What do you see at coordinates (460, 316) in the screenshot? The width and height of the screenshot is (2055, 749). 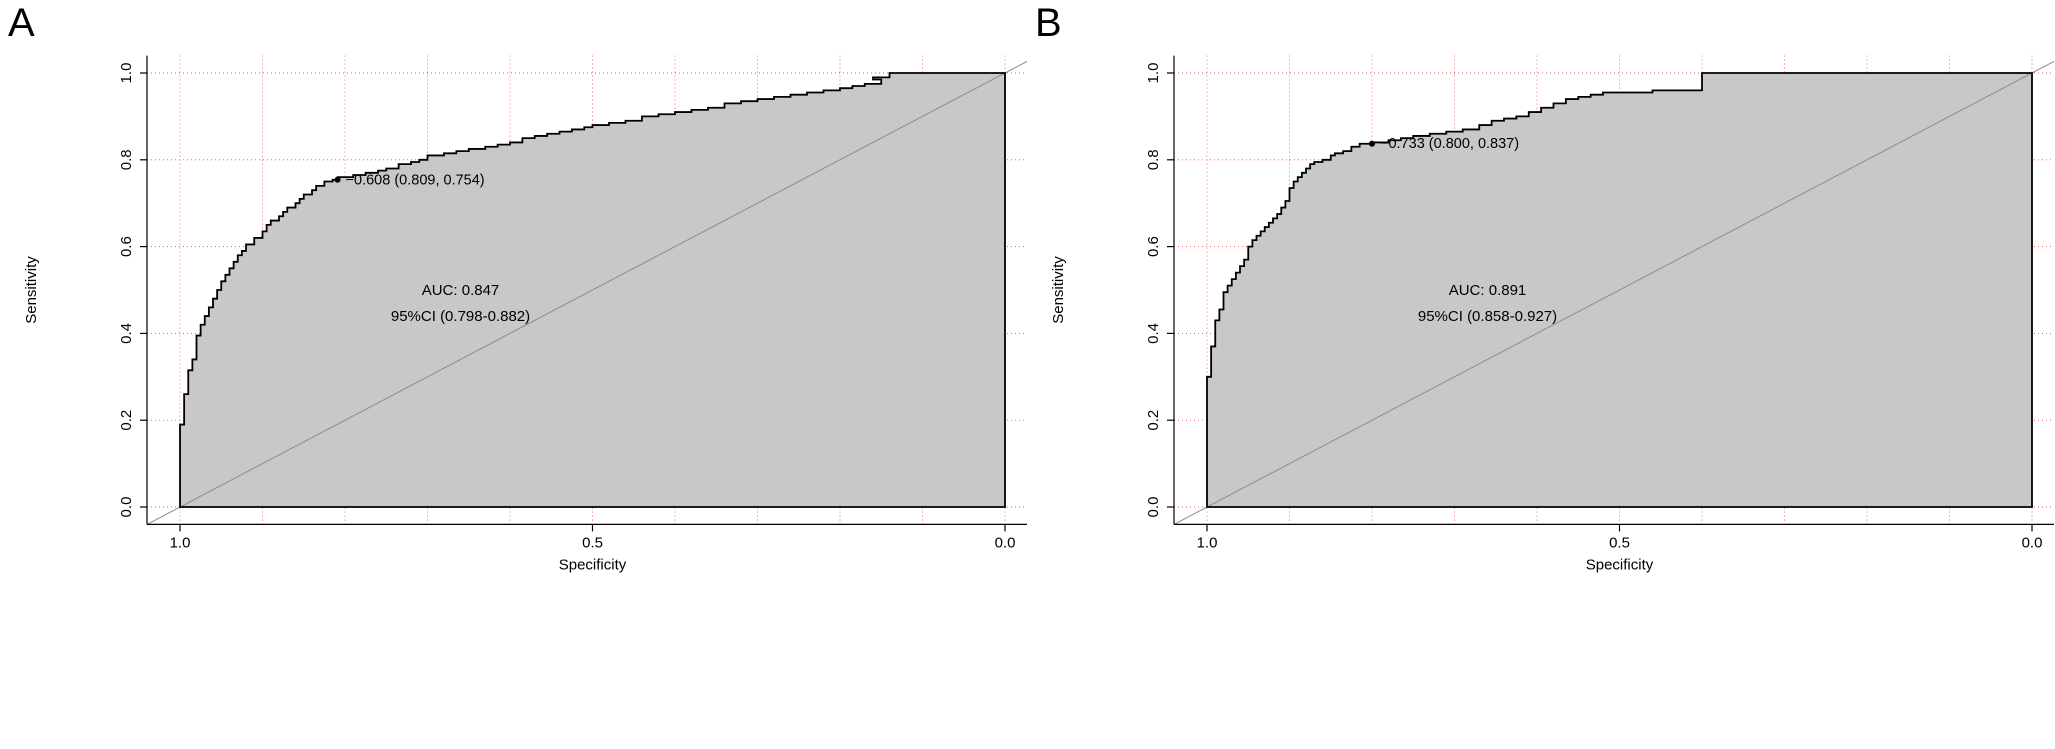 I see `ci-label: 95%CI (0.798-0.882)` at bounding box center [460, 316].